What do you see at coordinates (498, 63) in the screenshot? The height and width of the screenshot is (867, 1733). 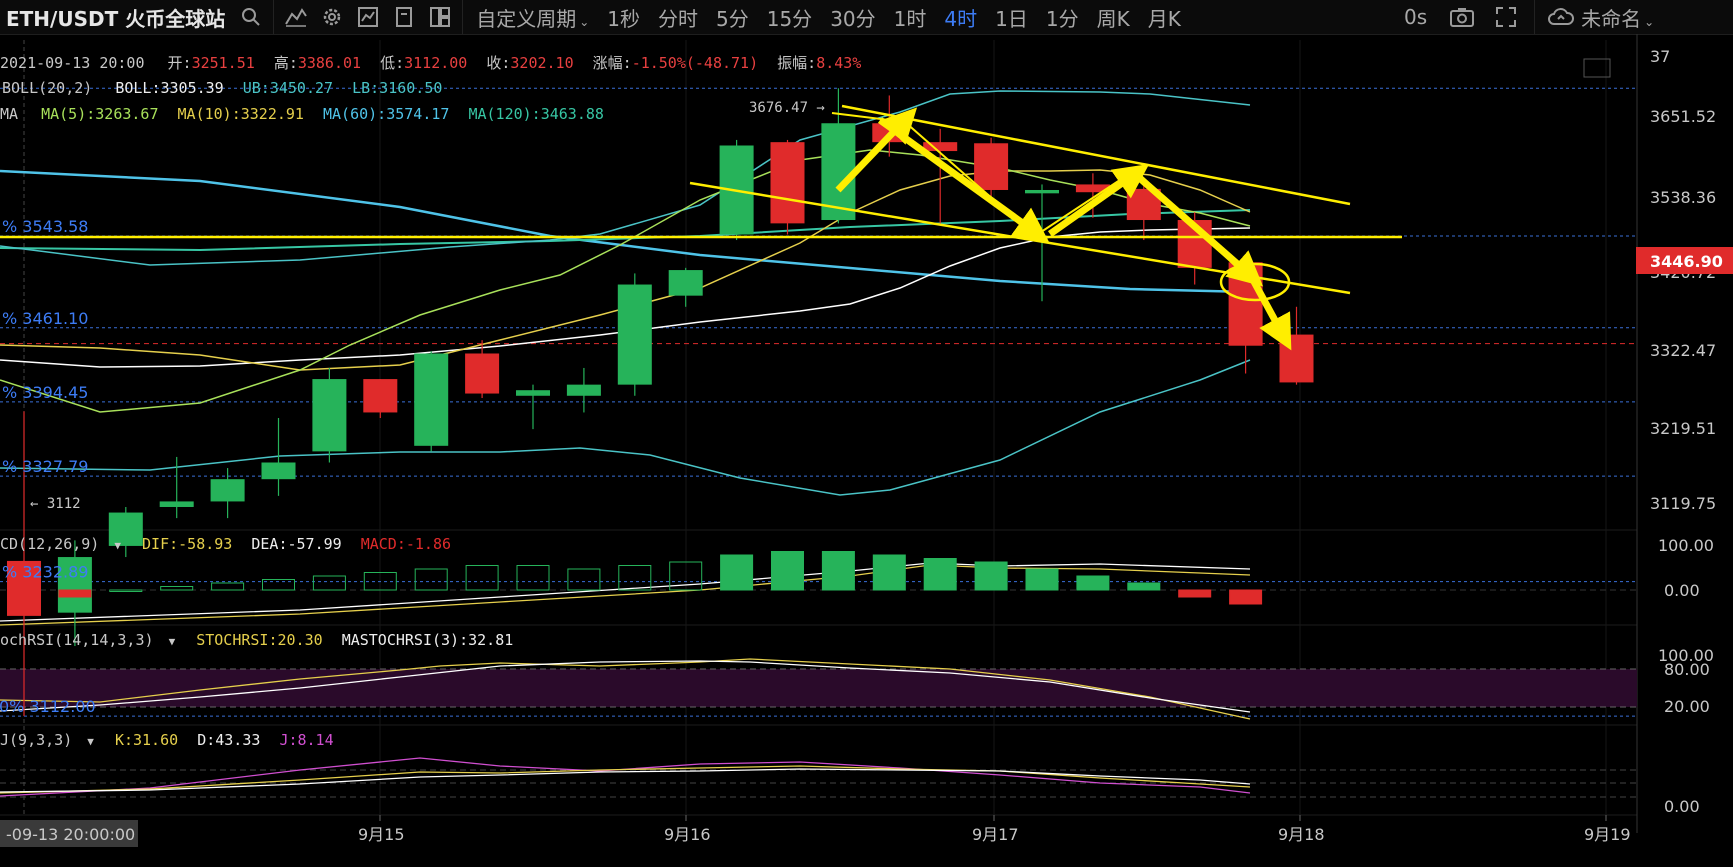 I see `close-label: 收:` at bounding box center [498, 63].